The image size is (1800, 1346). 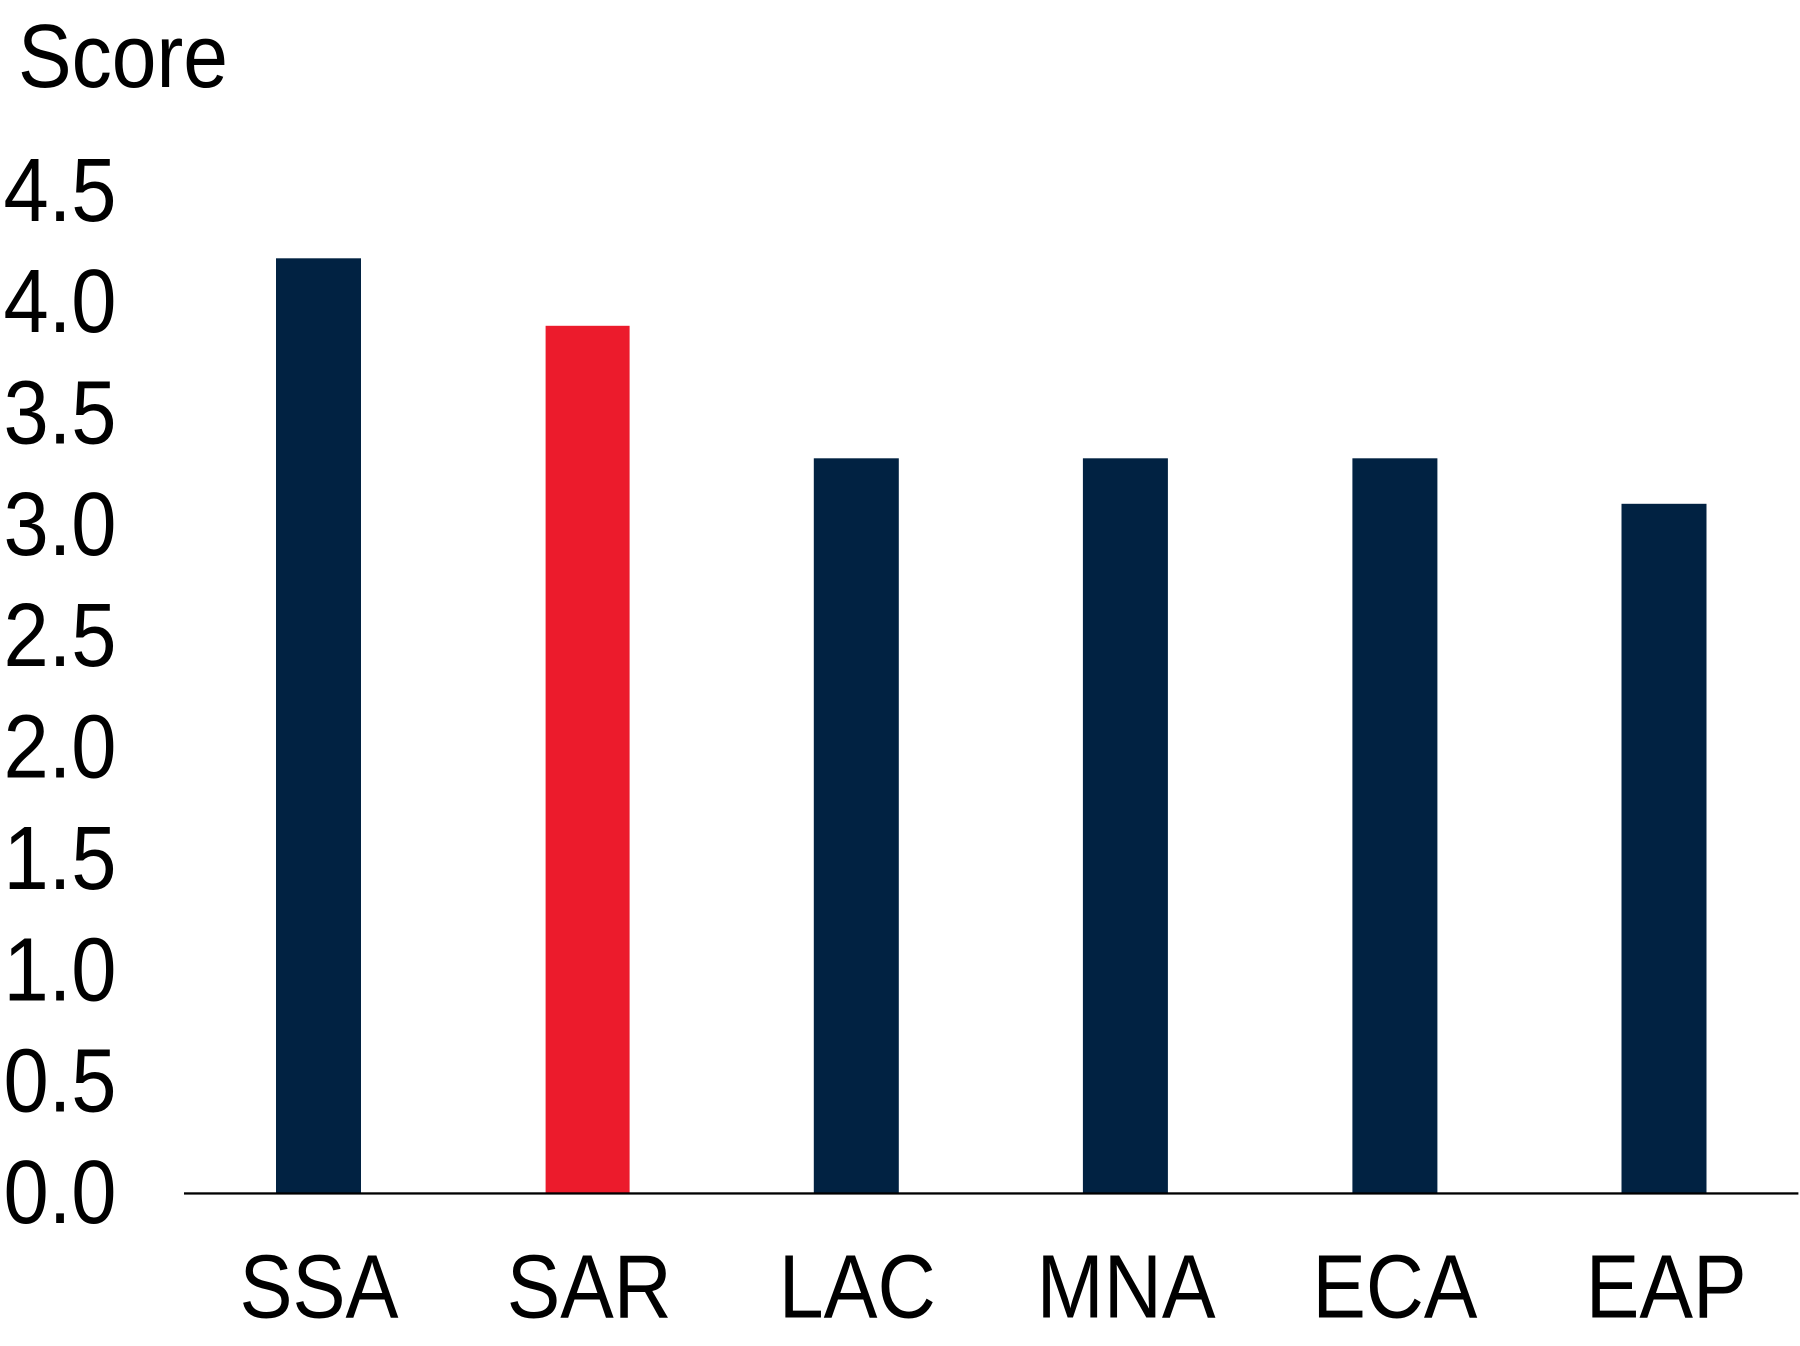 What do you see at coordinates (123, 57) in the screenshot?
I see `svg-text: Score` at bounding box center [123, 57].